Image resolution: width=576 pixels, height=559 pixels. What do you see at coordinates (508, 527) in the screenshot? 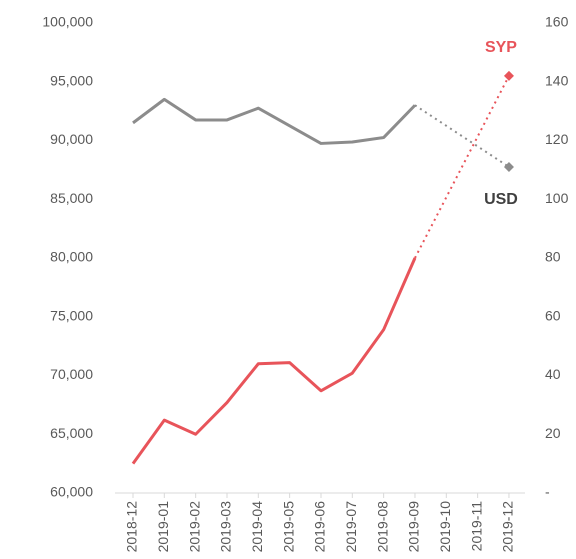
I see `x-tick-label: 2019-12` at bounding box center [508, 527].